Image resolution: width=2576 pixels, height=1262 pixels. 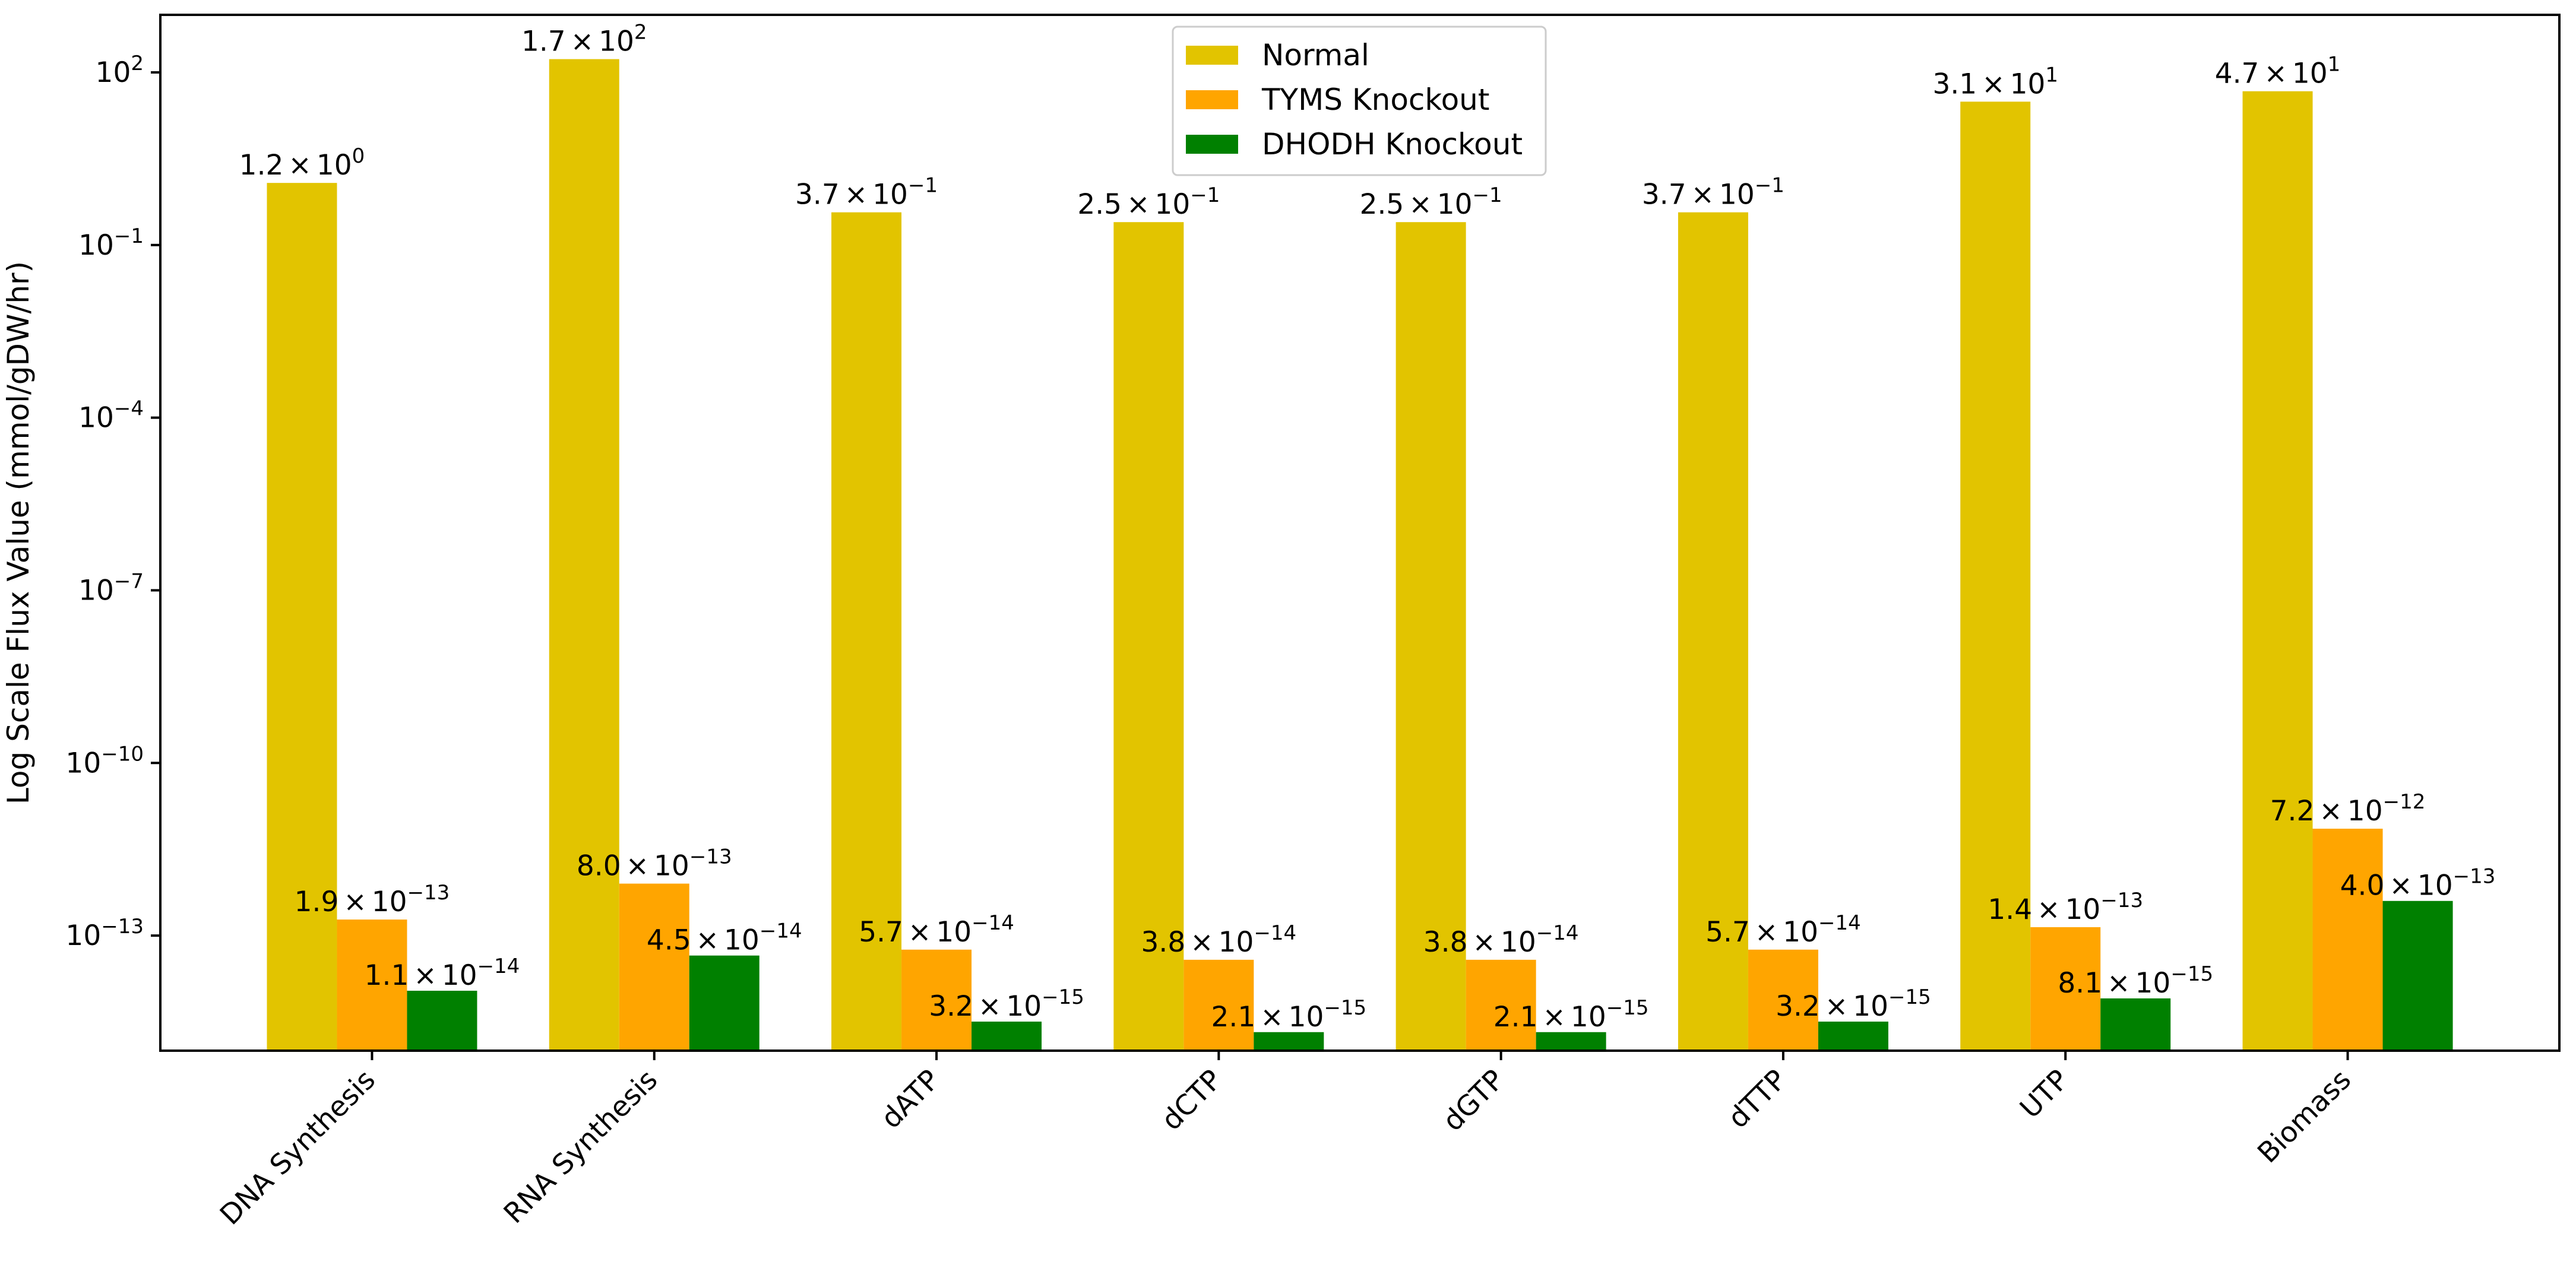 I want to click on y-tick-label: 10⁻⁴, so click(x=111, y=416).